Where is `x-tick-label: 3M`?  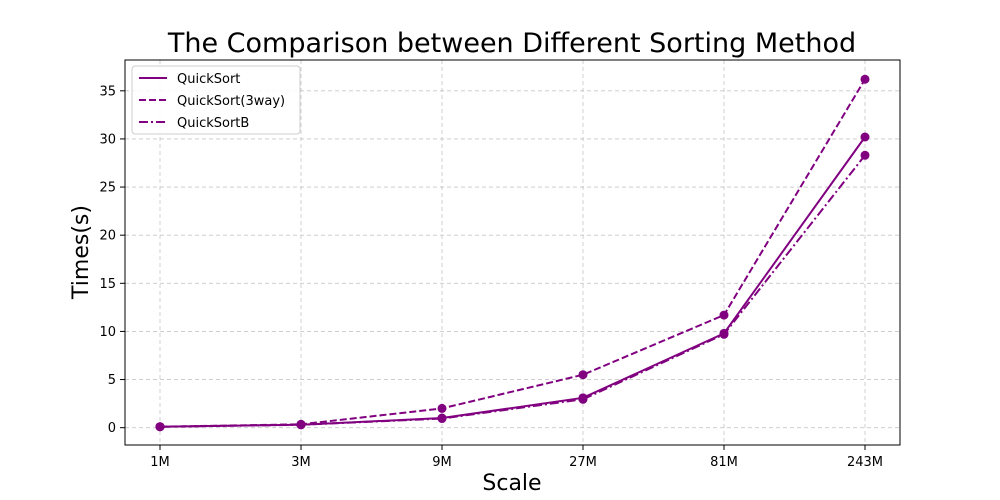
x-tick-label: 3M is located at coordinates (301, 462).